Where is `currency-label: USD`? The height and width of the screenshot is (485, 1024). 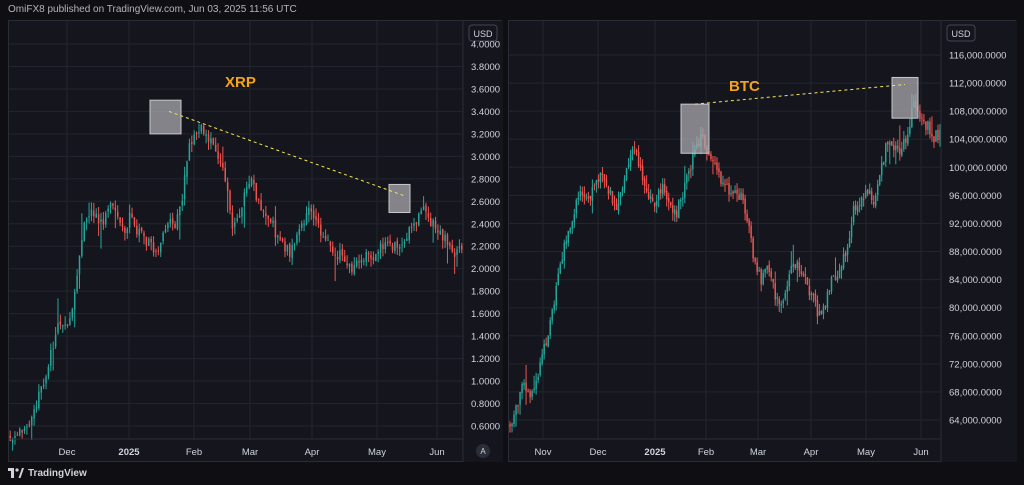 currency-label: USD is located at coordinates (961, 34).